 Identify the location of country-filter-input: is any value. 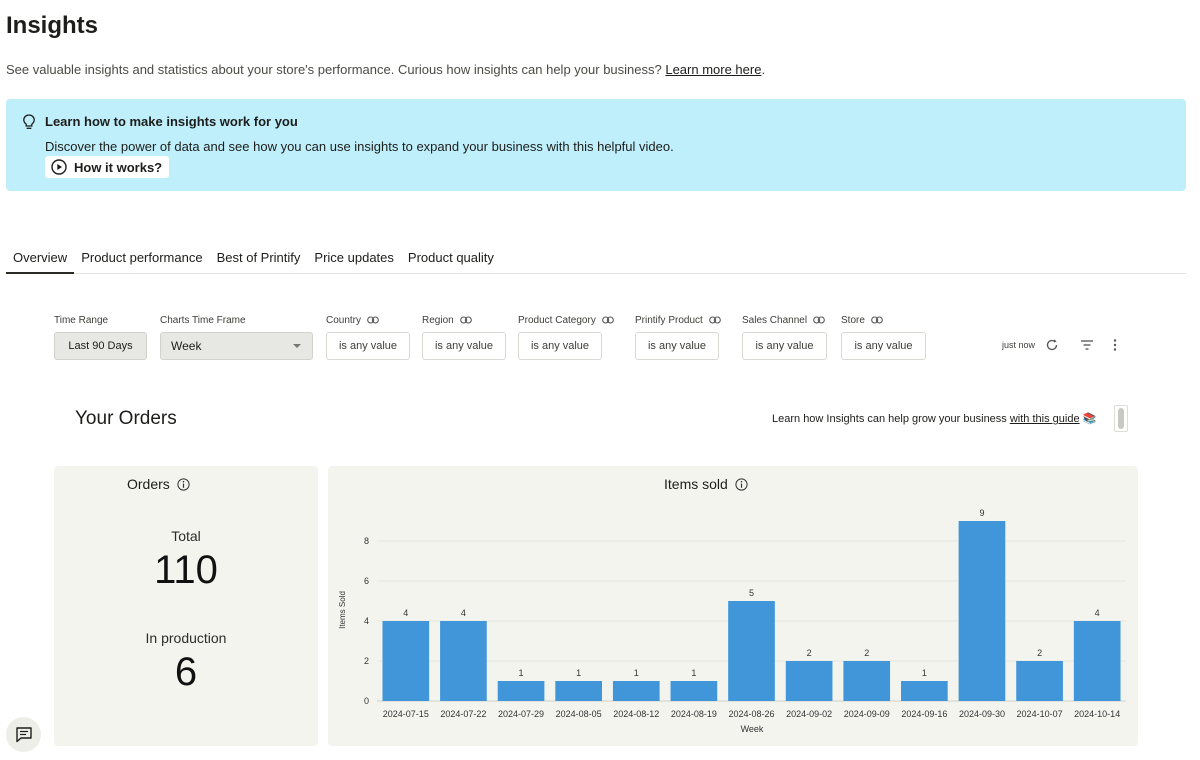
(368, 346).